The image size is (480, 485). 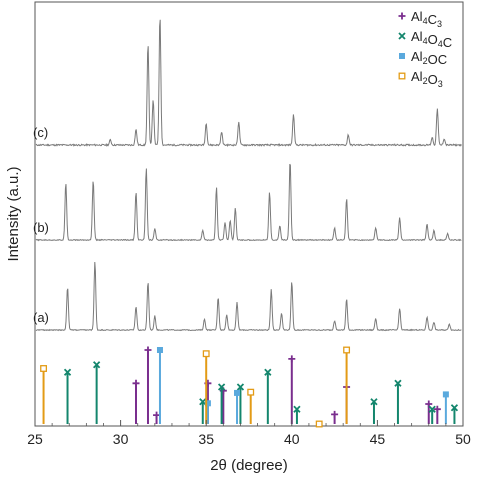 What do you see at coordinates (41, 227) in the screenshot?
I see `trace-label: (b)` at bounding box center [41, 227].